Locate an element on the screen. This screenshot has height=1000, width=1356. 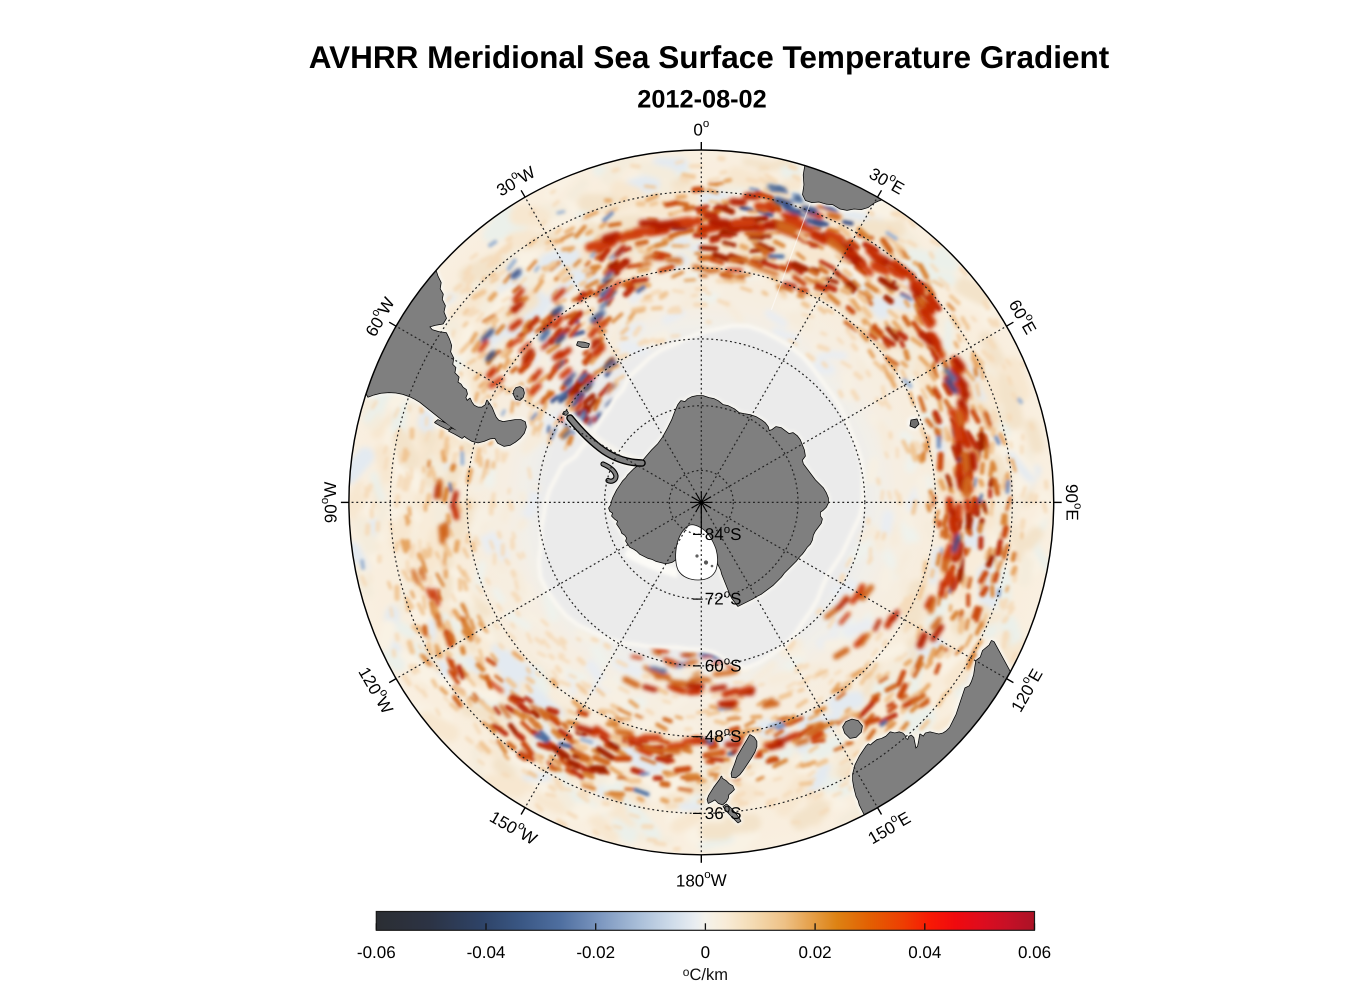
svg-text: 48oS is located at coordinates (723, 736).